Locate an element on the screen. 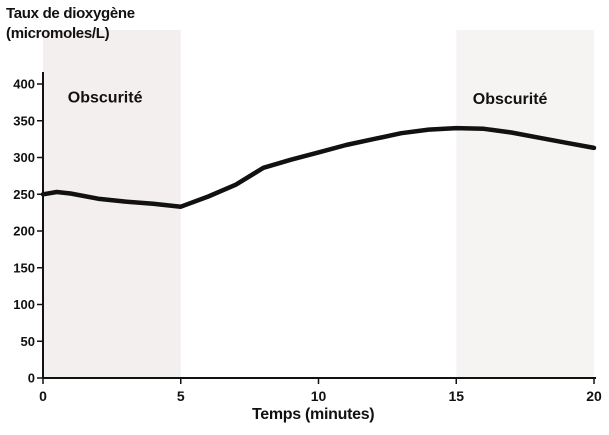 The image size is (609, 435). x-tick-label: 15 is located at coordinates (456, 396).